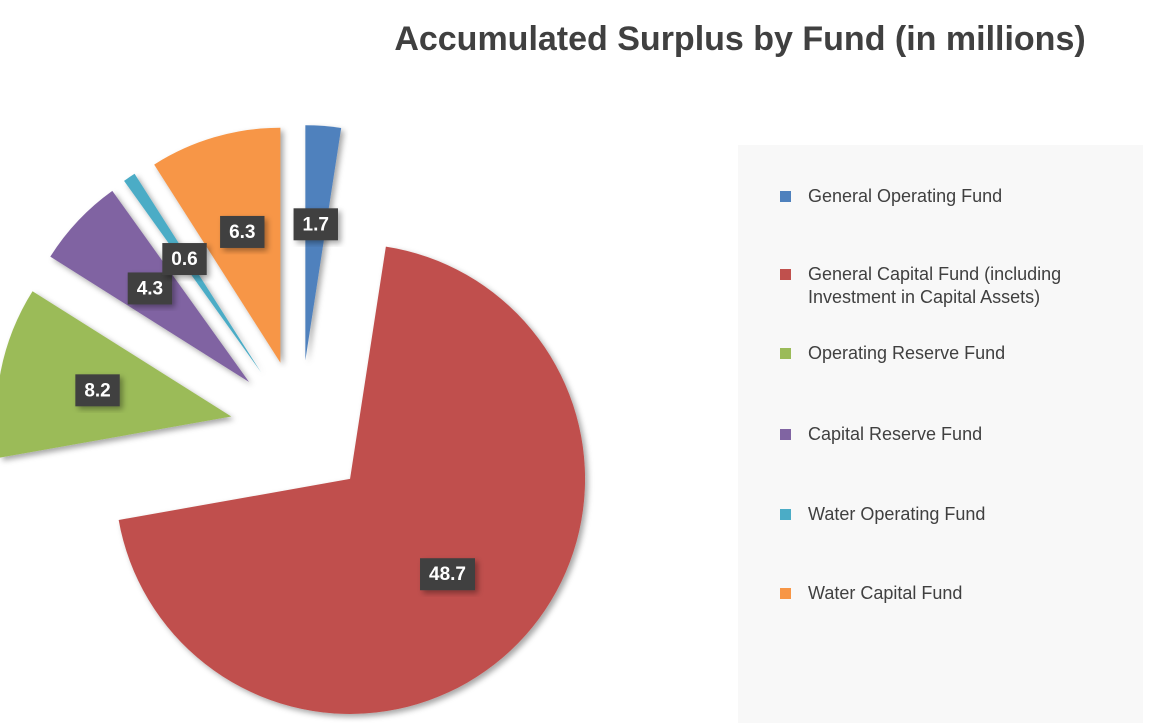  I want to click on data-label: 8.2, so click(97, 390).